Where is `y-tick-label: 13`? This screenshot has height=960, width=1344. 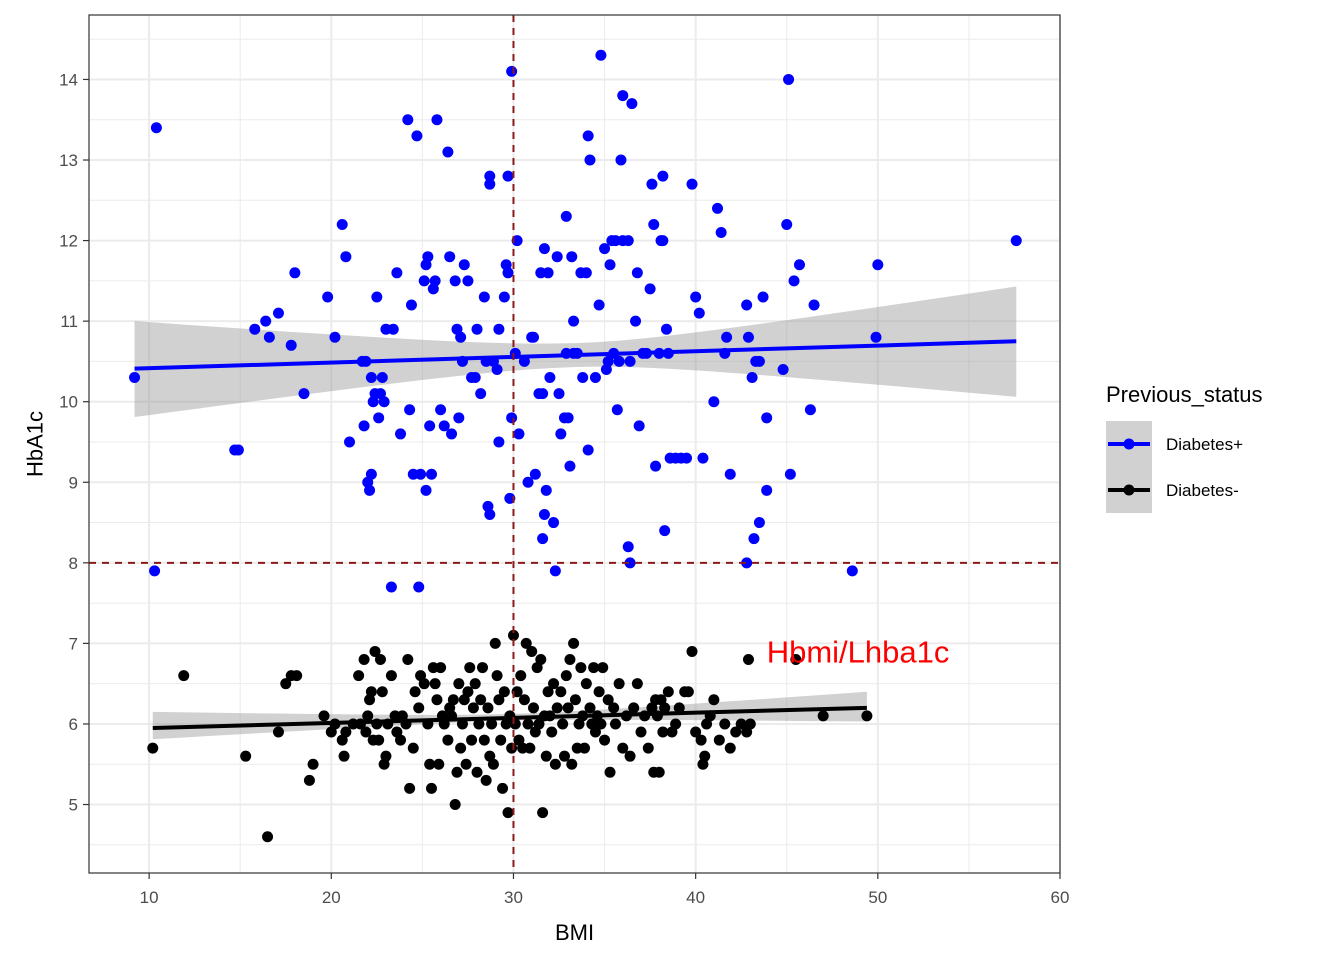
y-tick-label: 13 is located at coordinates (68, 160).